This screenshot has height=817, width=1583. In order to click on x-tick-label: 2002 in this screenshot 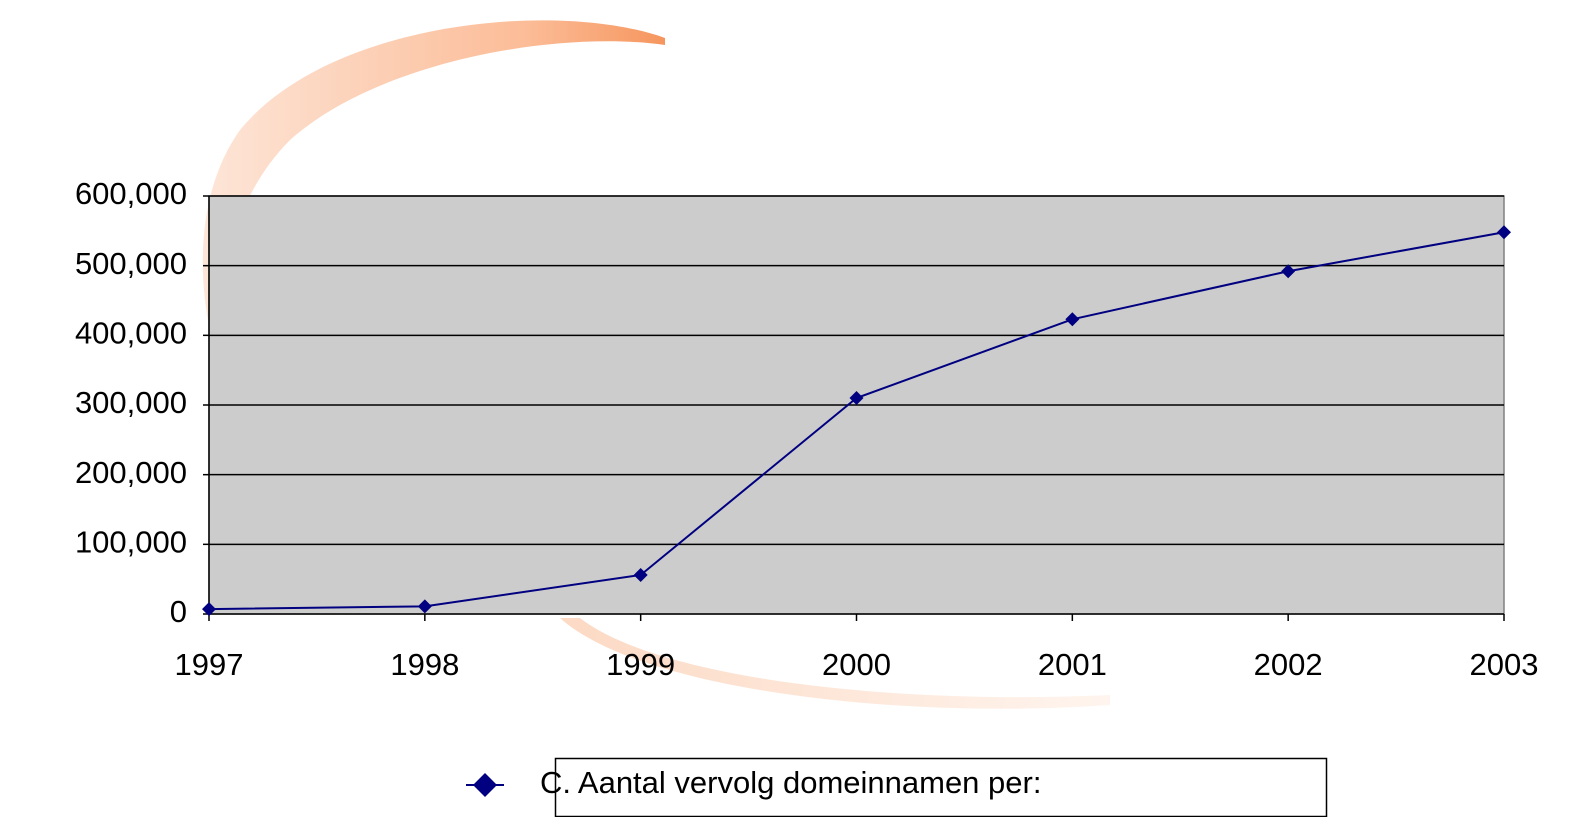, I will do `click(1288, 664)`.